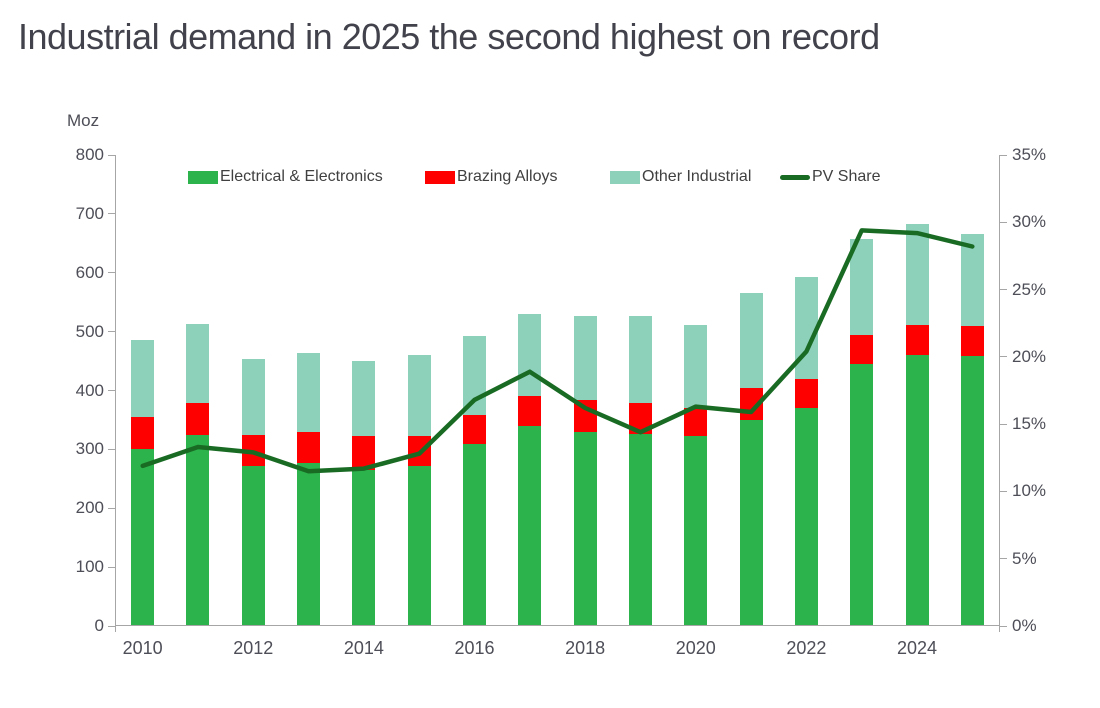 This screenshot has width=1100, height=708. Describe the element at coordinates (1029, 491) in the screenshot. I see `right-axis-tick-label: 10%` at that location.